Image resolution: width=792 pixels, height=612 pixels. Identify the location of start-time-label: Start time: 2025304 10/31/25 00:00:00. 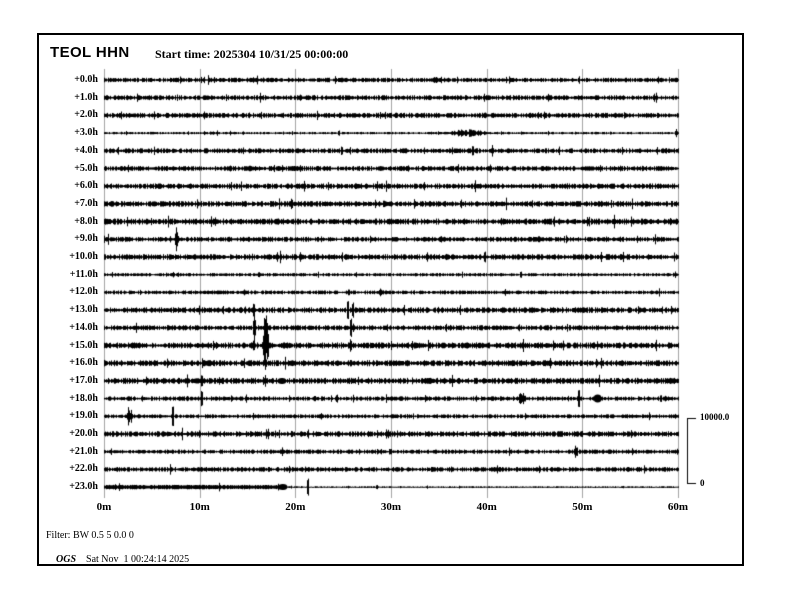
(252, 54).